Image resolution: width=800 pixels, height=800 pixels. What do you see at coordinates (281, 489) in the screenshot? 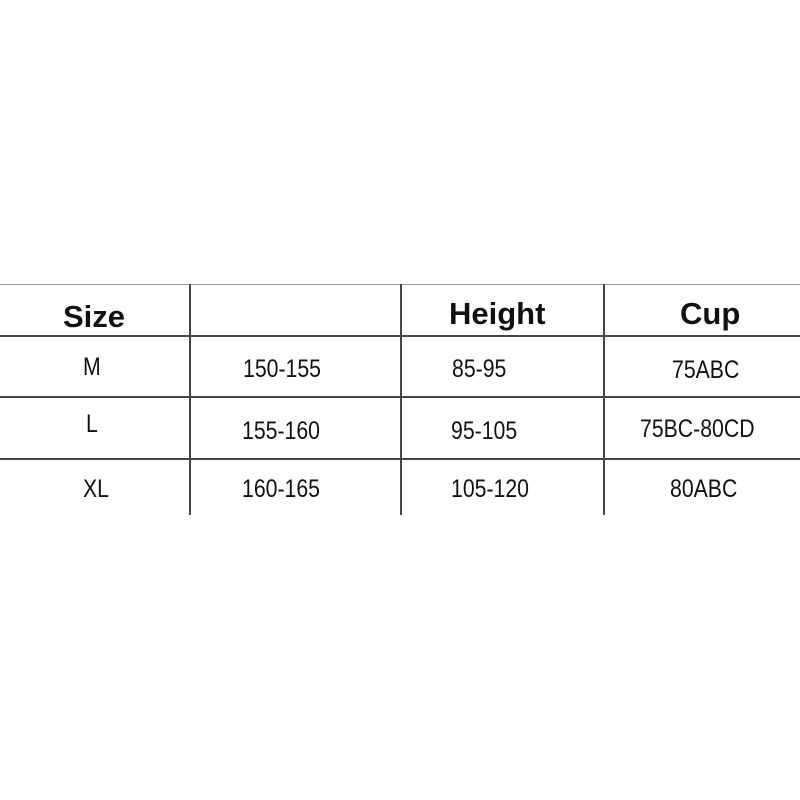
I see `cell-range: 160-165` at bounding box center [281, 489].